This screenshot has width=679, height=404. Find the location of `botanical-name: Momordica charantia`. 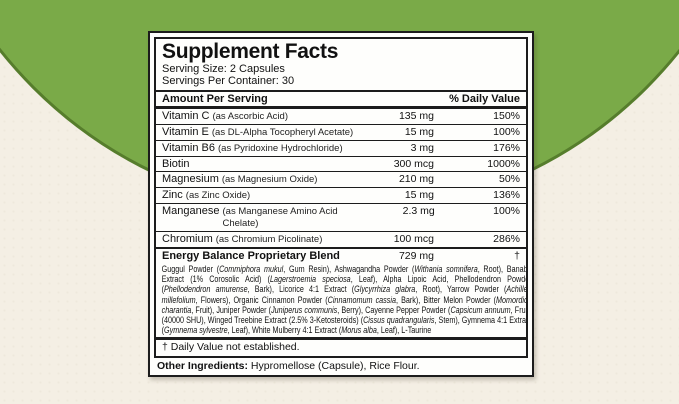

botanical-name: Momordica charantia is located at coordinates (343, 304).